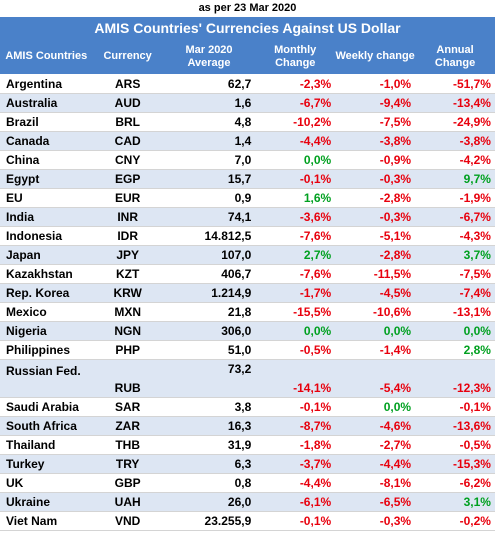 The width and height of the screenshot is (495, 533). Describe the element at coordinates (127, 407) in the screenshot. I see `currency-cell: SAR` at that location.